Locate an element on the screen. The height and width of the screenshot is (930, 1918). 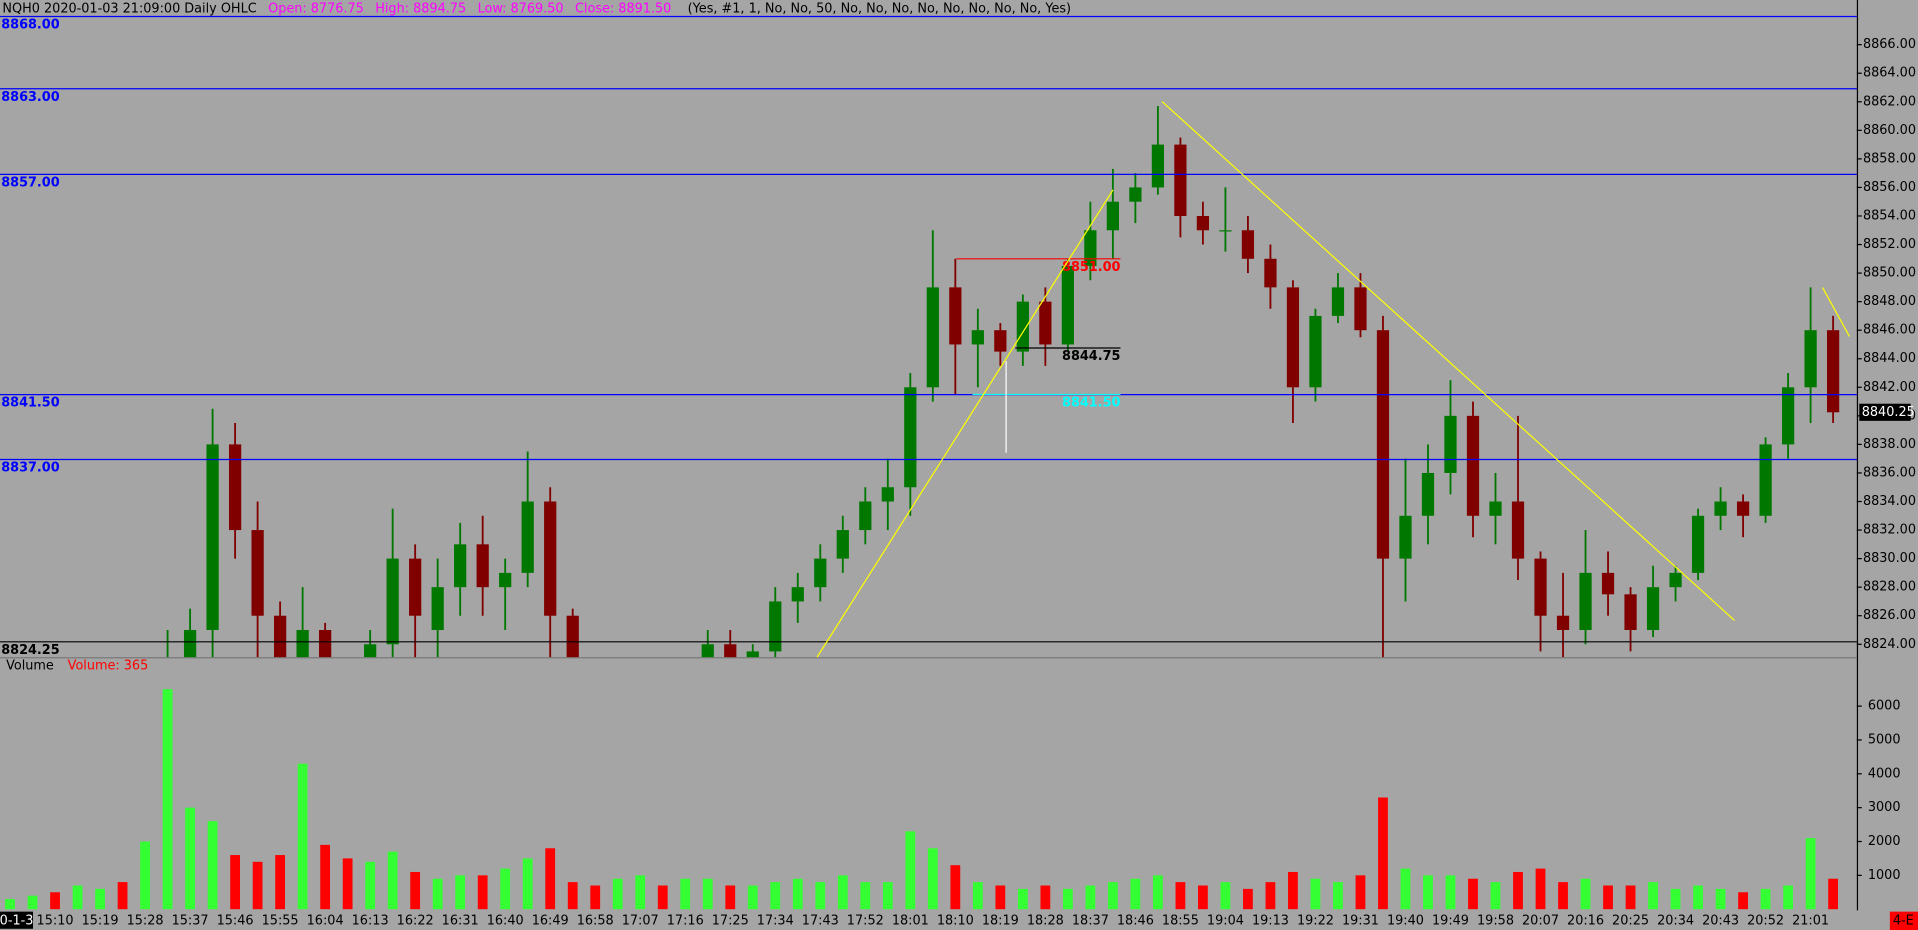
level-label: 8841.50 is located at coordinates (30, 403).